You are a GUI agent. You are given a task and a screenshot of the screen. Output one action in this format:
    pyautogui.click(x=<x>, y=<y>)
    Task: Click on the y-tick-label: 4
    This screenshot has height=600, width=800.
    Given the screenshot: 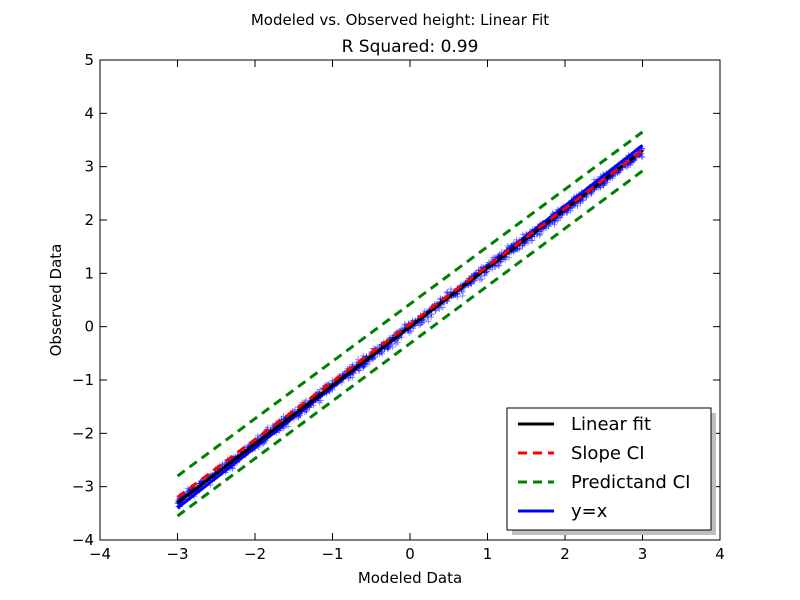 What is the action you would take?
    pyautogui.click(x=89, y=113)
    